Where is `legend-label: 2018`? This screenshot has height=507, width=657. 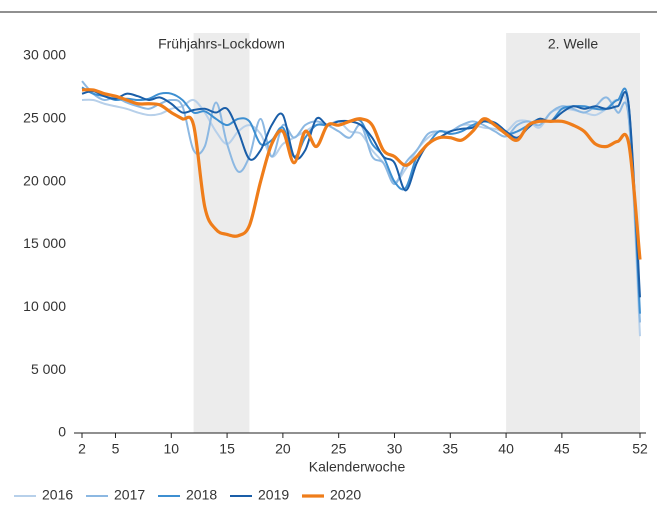 legend-label: 2018 is located at coordinates (201, 495).